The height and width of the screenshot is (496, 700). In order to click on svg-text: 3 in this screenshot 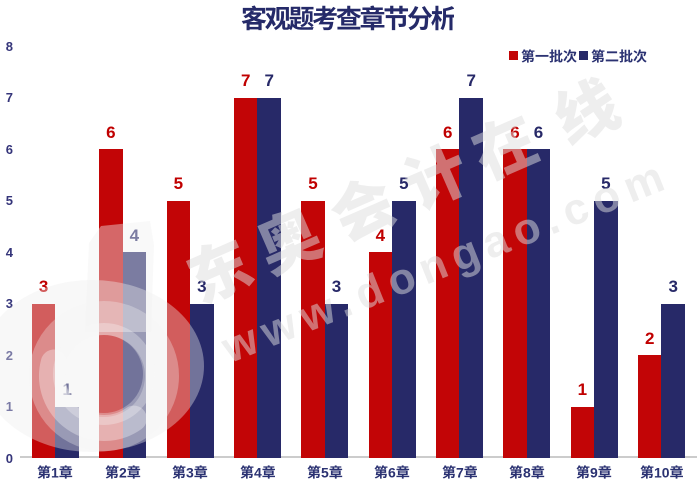, I will do `click(190, 472)`.